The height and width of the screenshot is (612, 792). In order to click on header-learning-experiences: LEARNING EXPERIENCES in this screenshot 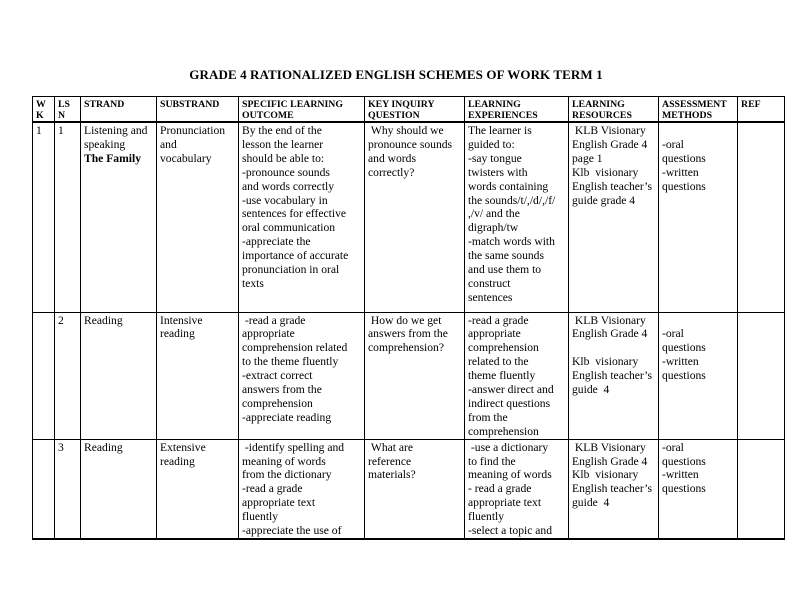, I will do `click(516, 109)`.